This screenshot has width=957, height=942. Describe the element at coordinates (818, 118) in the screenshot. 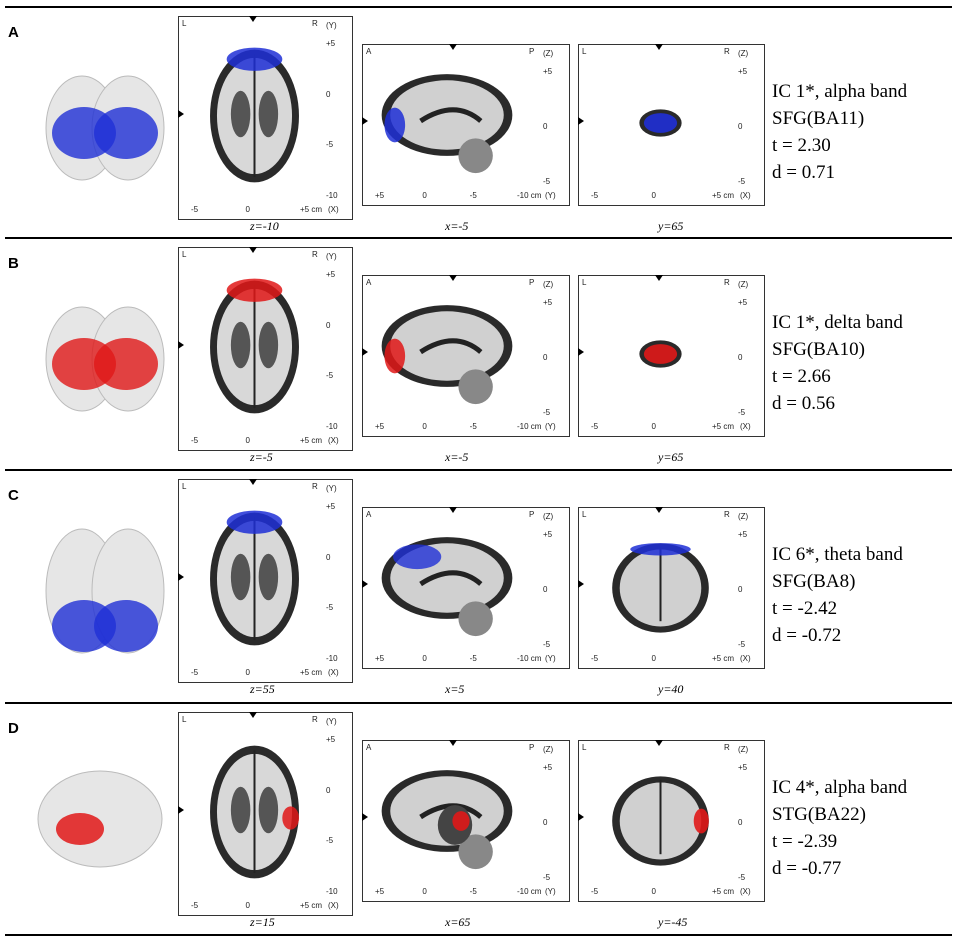

I see `region-label: SFG(BA11)` at that location.